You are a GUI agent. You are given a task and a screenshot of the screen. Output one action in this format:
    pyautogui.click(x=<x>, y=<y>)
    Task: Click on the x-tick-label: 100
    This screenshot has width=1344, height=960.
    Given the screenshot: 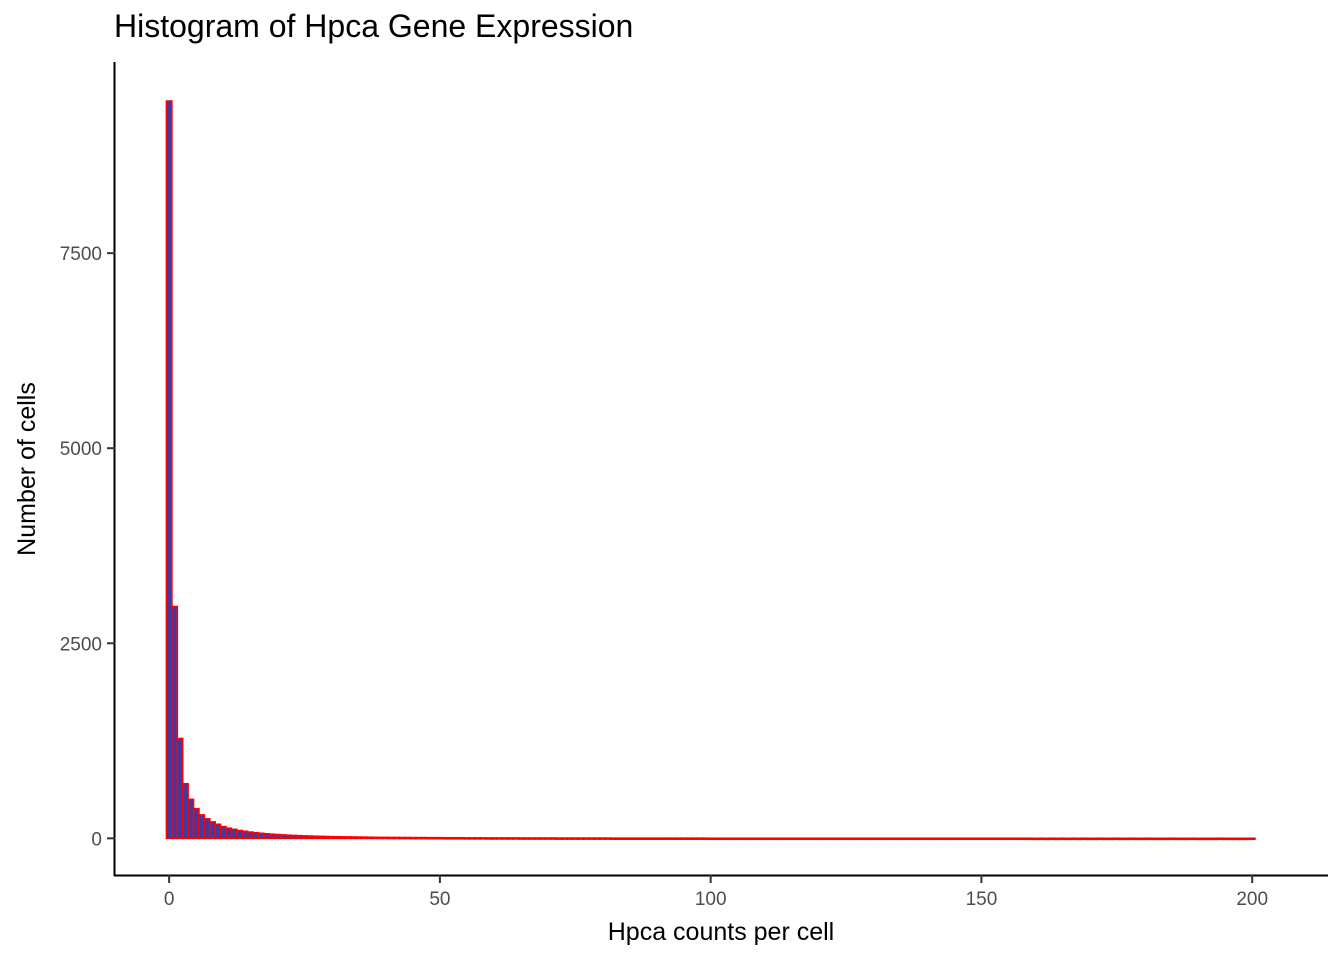 What is the action you would take?
    pyautogui.click(x=711, y=899)
    